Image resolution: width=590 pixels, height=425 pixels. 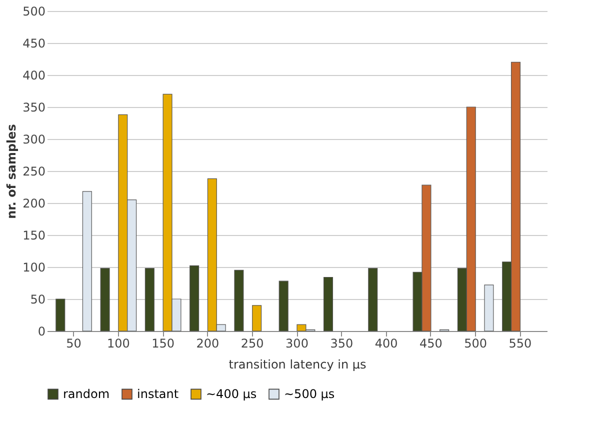 What do you see at coordinates (342, 343) in the screenshot?
I see `x-tick-label: 350` at bounding box center [342, 343].